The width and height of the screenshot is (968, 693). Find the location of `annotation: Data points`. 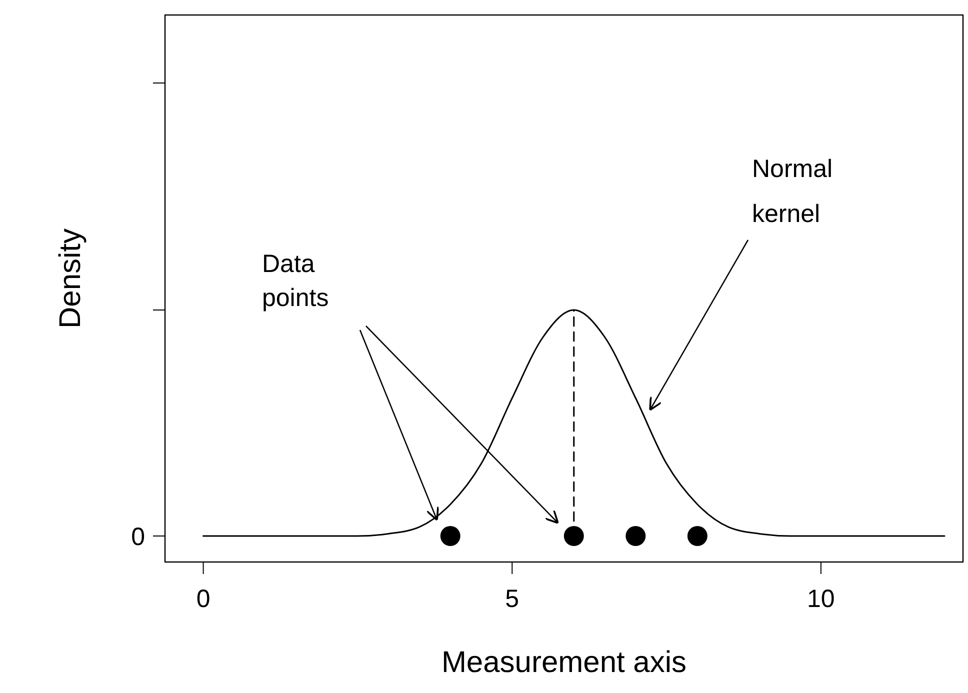

annotation: Data points is located at coordinates (295, 281).